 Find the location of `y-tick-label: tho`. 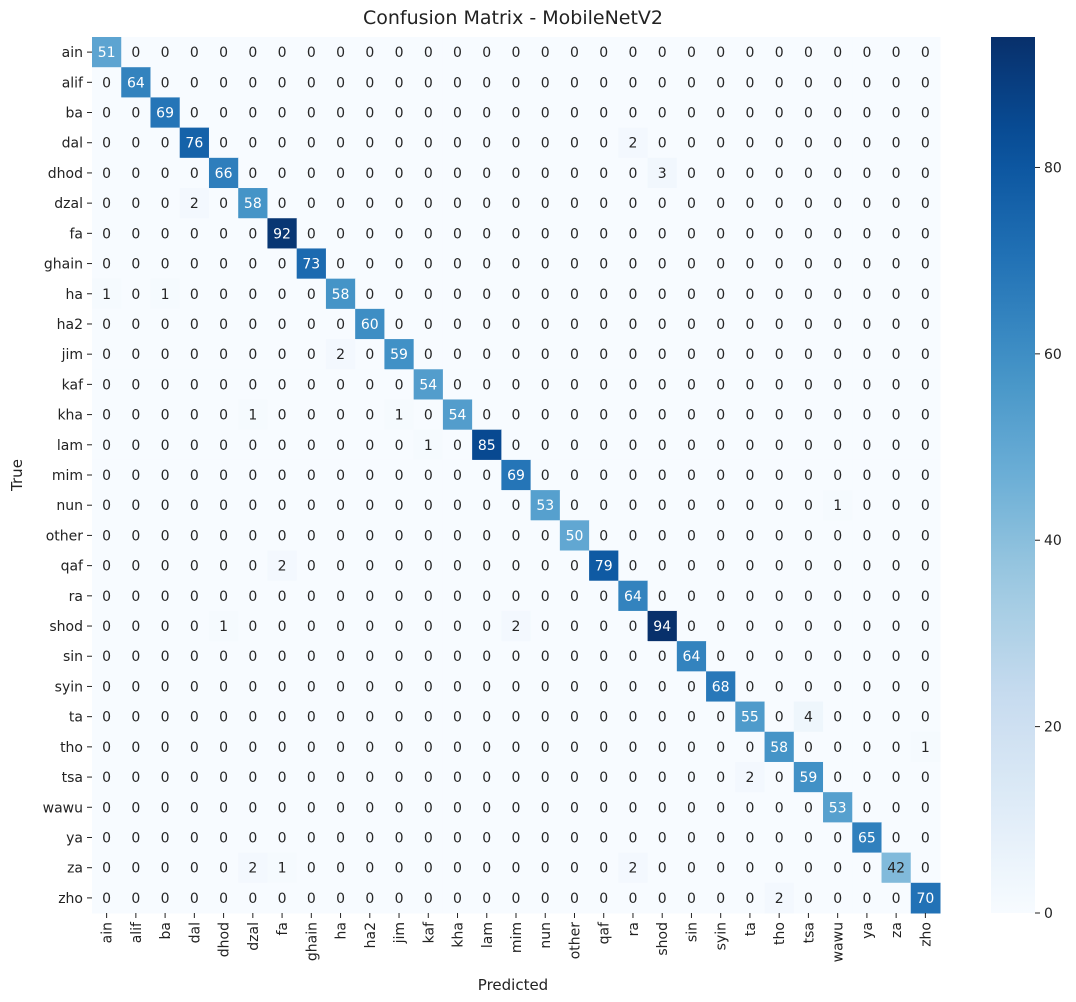

y-tick-label: tho is located at coordinates (71, 748).